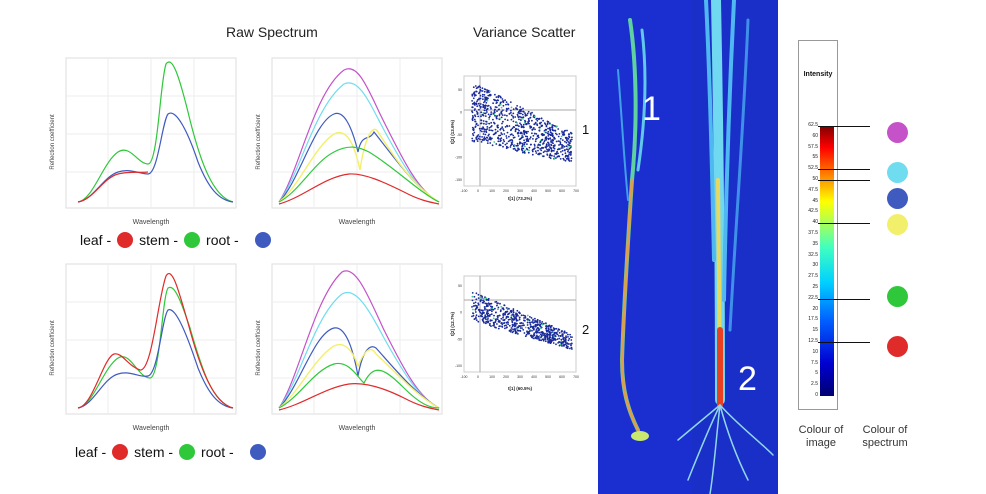 The height and width of the screenshot is (494, 986). I want to click on colorbar-tick-label: 5, so click(816, 373).